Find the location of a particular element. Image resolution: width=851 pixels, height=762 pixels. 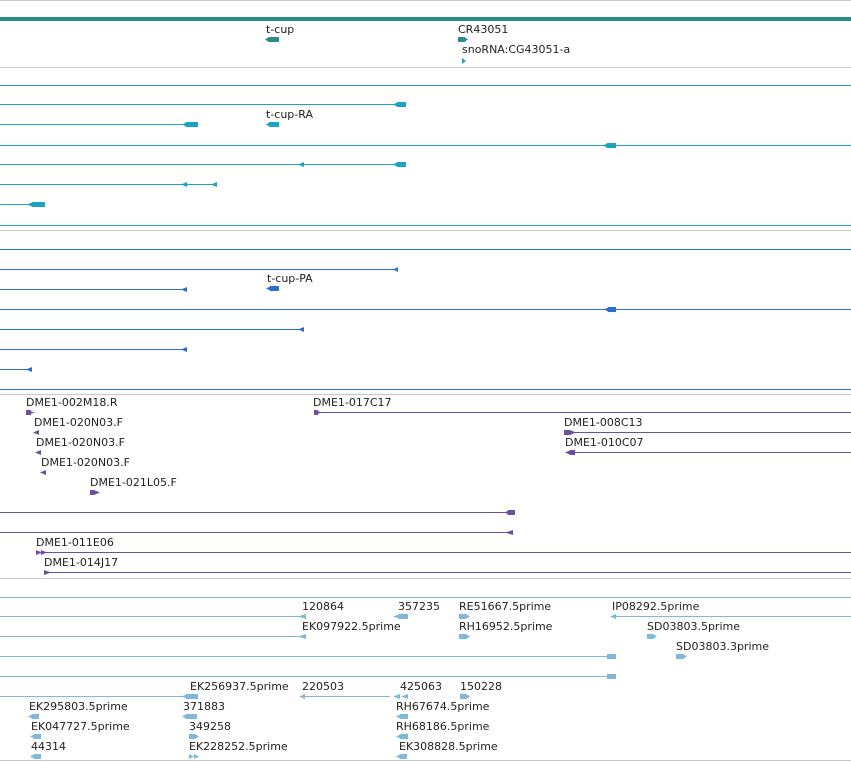

clone-label: DME1-002M18.R is located at coordinates (72, 402).